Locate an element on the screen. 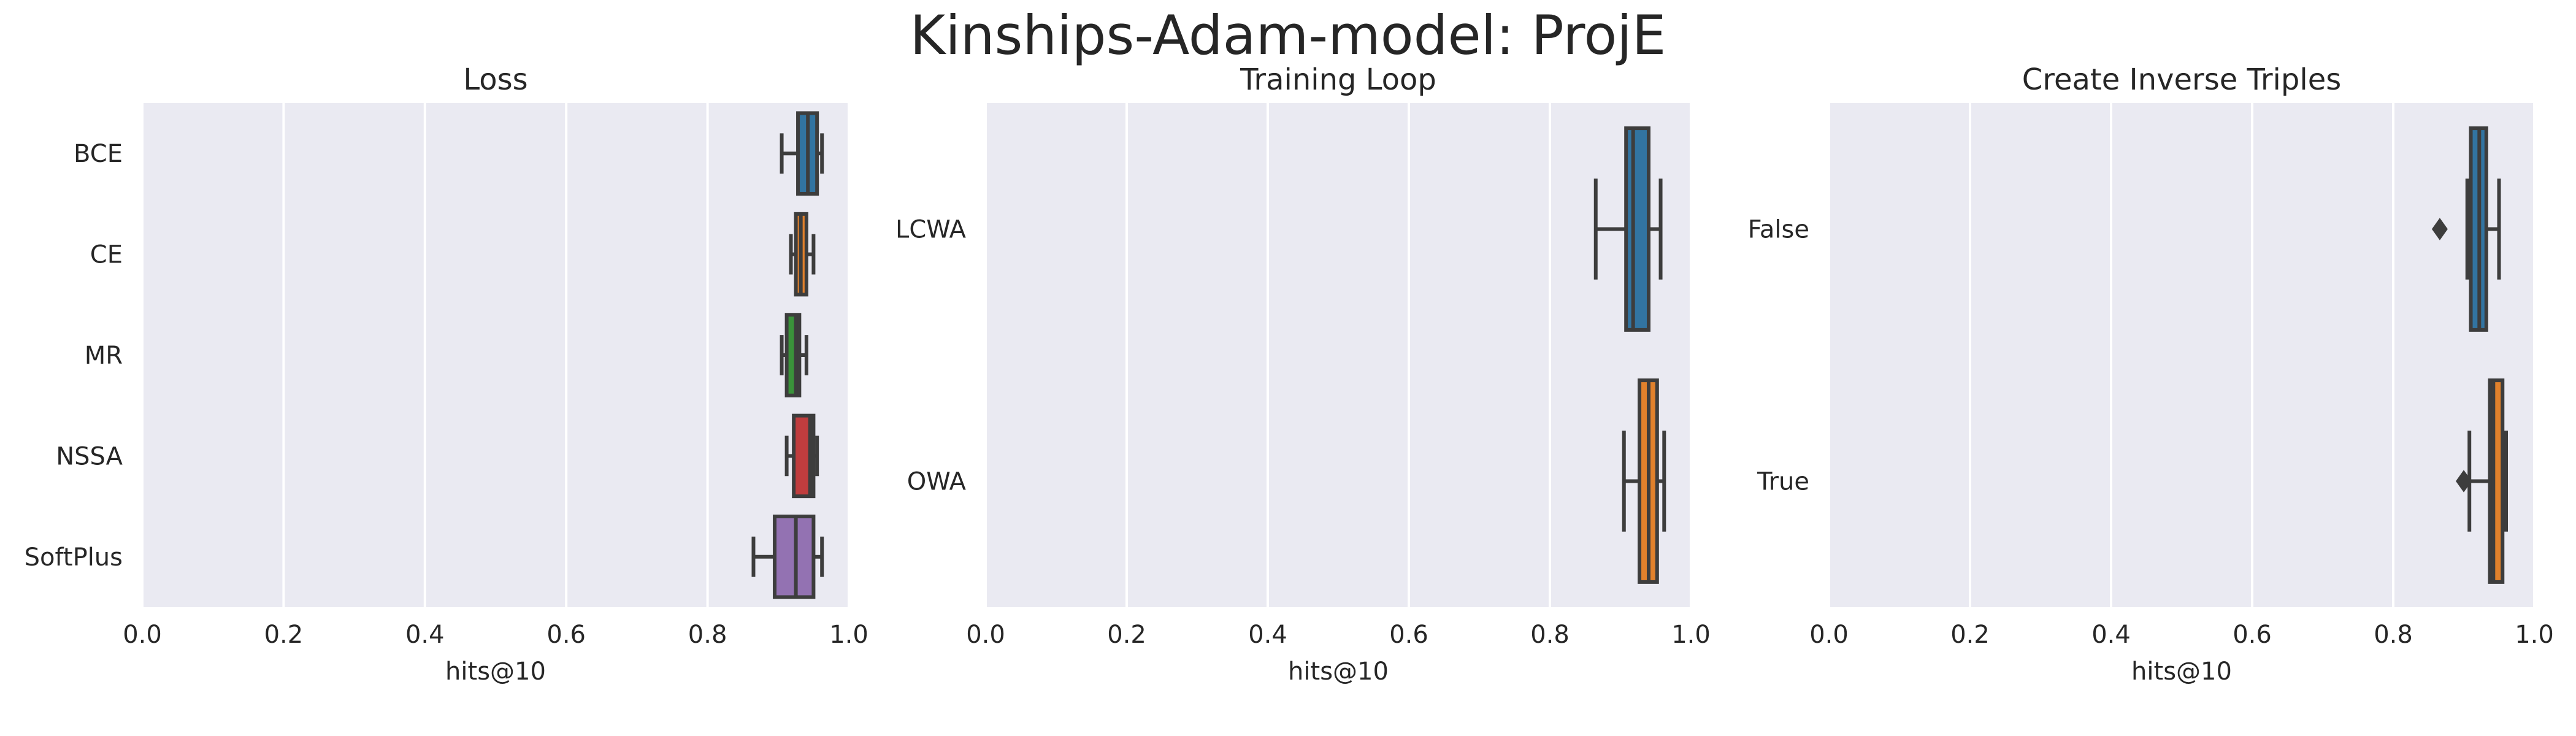  box-lcwa: LCWA is located at coordinates (1279, 229).